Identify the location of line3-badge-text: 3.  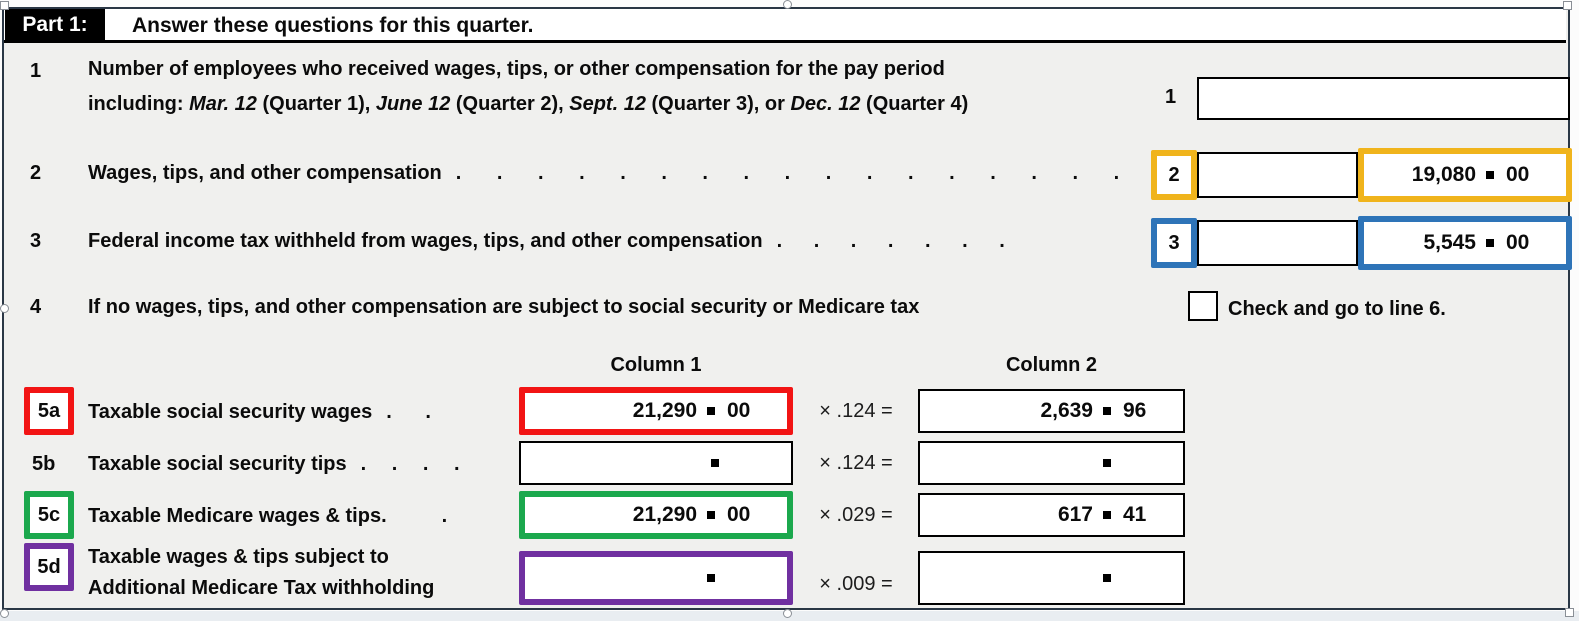
(1174, 242).